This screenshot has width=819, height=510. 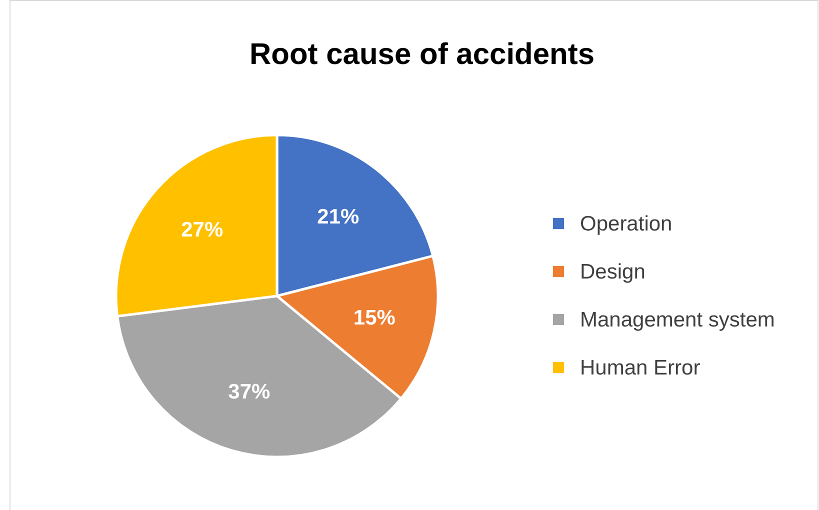 I want to click on data-label: 21%, so click(x=338, y=217).